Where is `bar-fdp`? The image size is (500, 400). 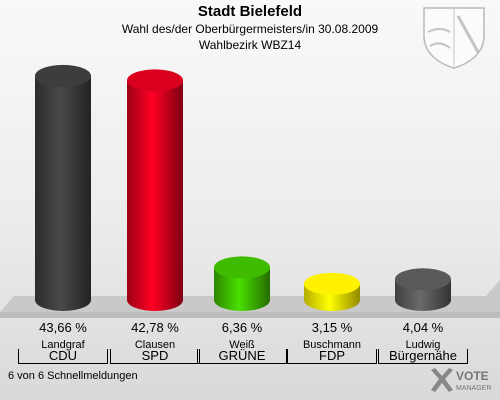
bar-fdp is located at coordinates (332, 291).